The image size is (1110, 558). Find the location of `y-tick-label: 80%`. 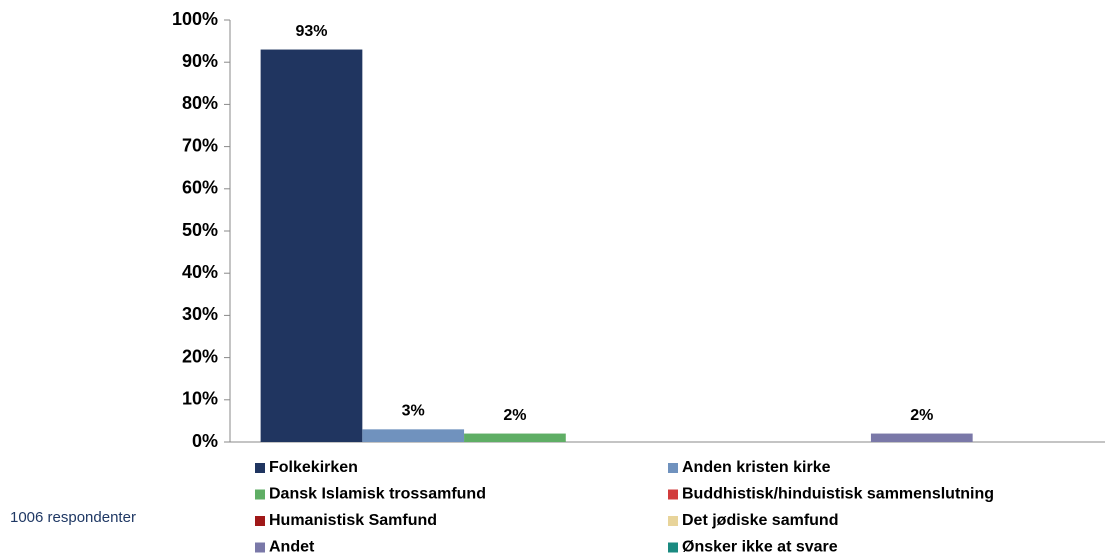

y-tick-label: 80% is located at coordinates (200, 103).